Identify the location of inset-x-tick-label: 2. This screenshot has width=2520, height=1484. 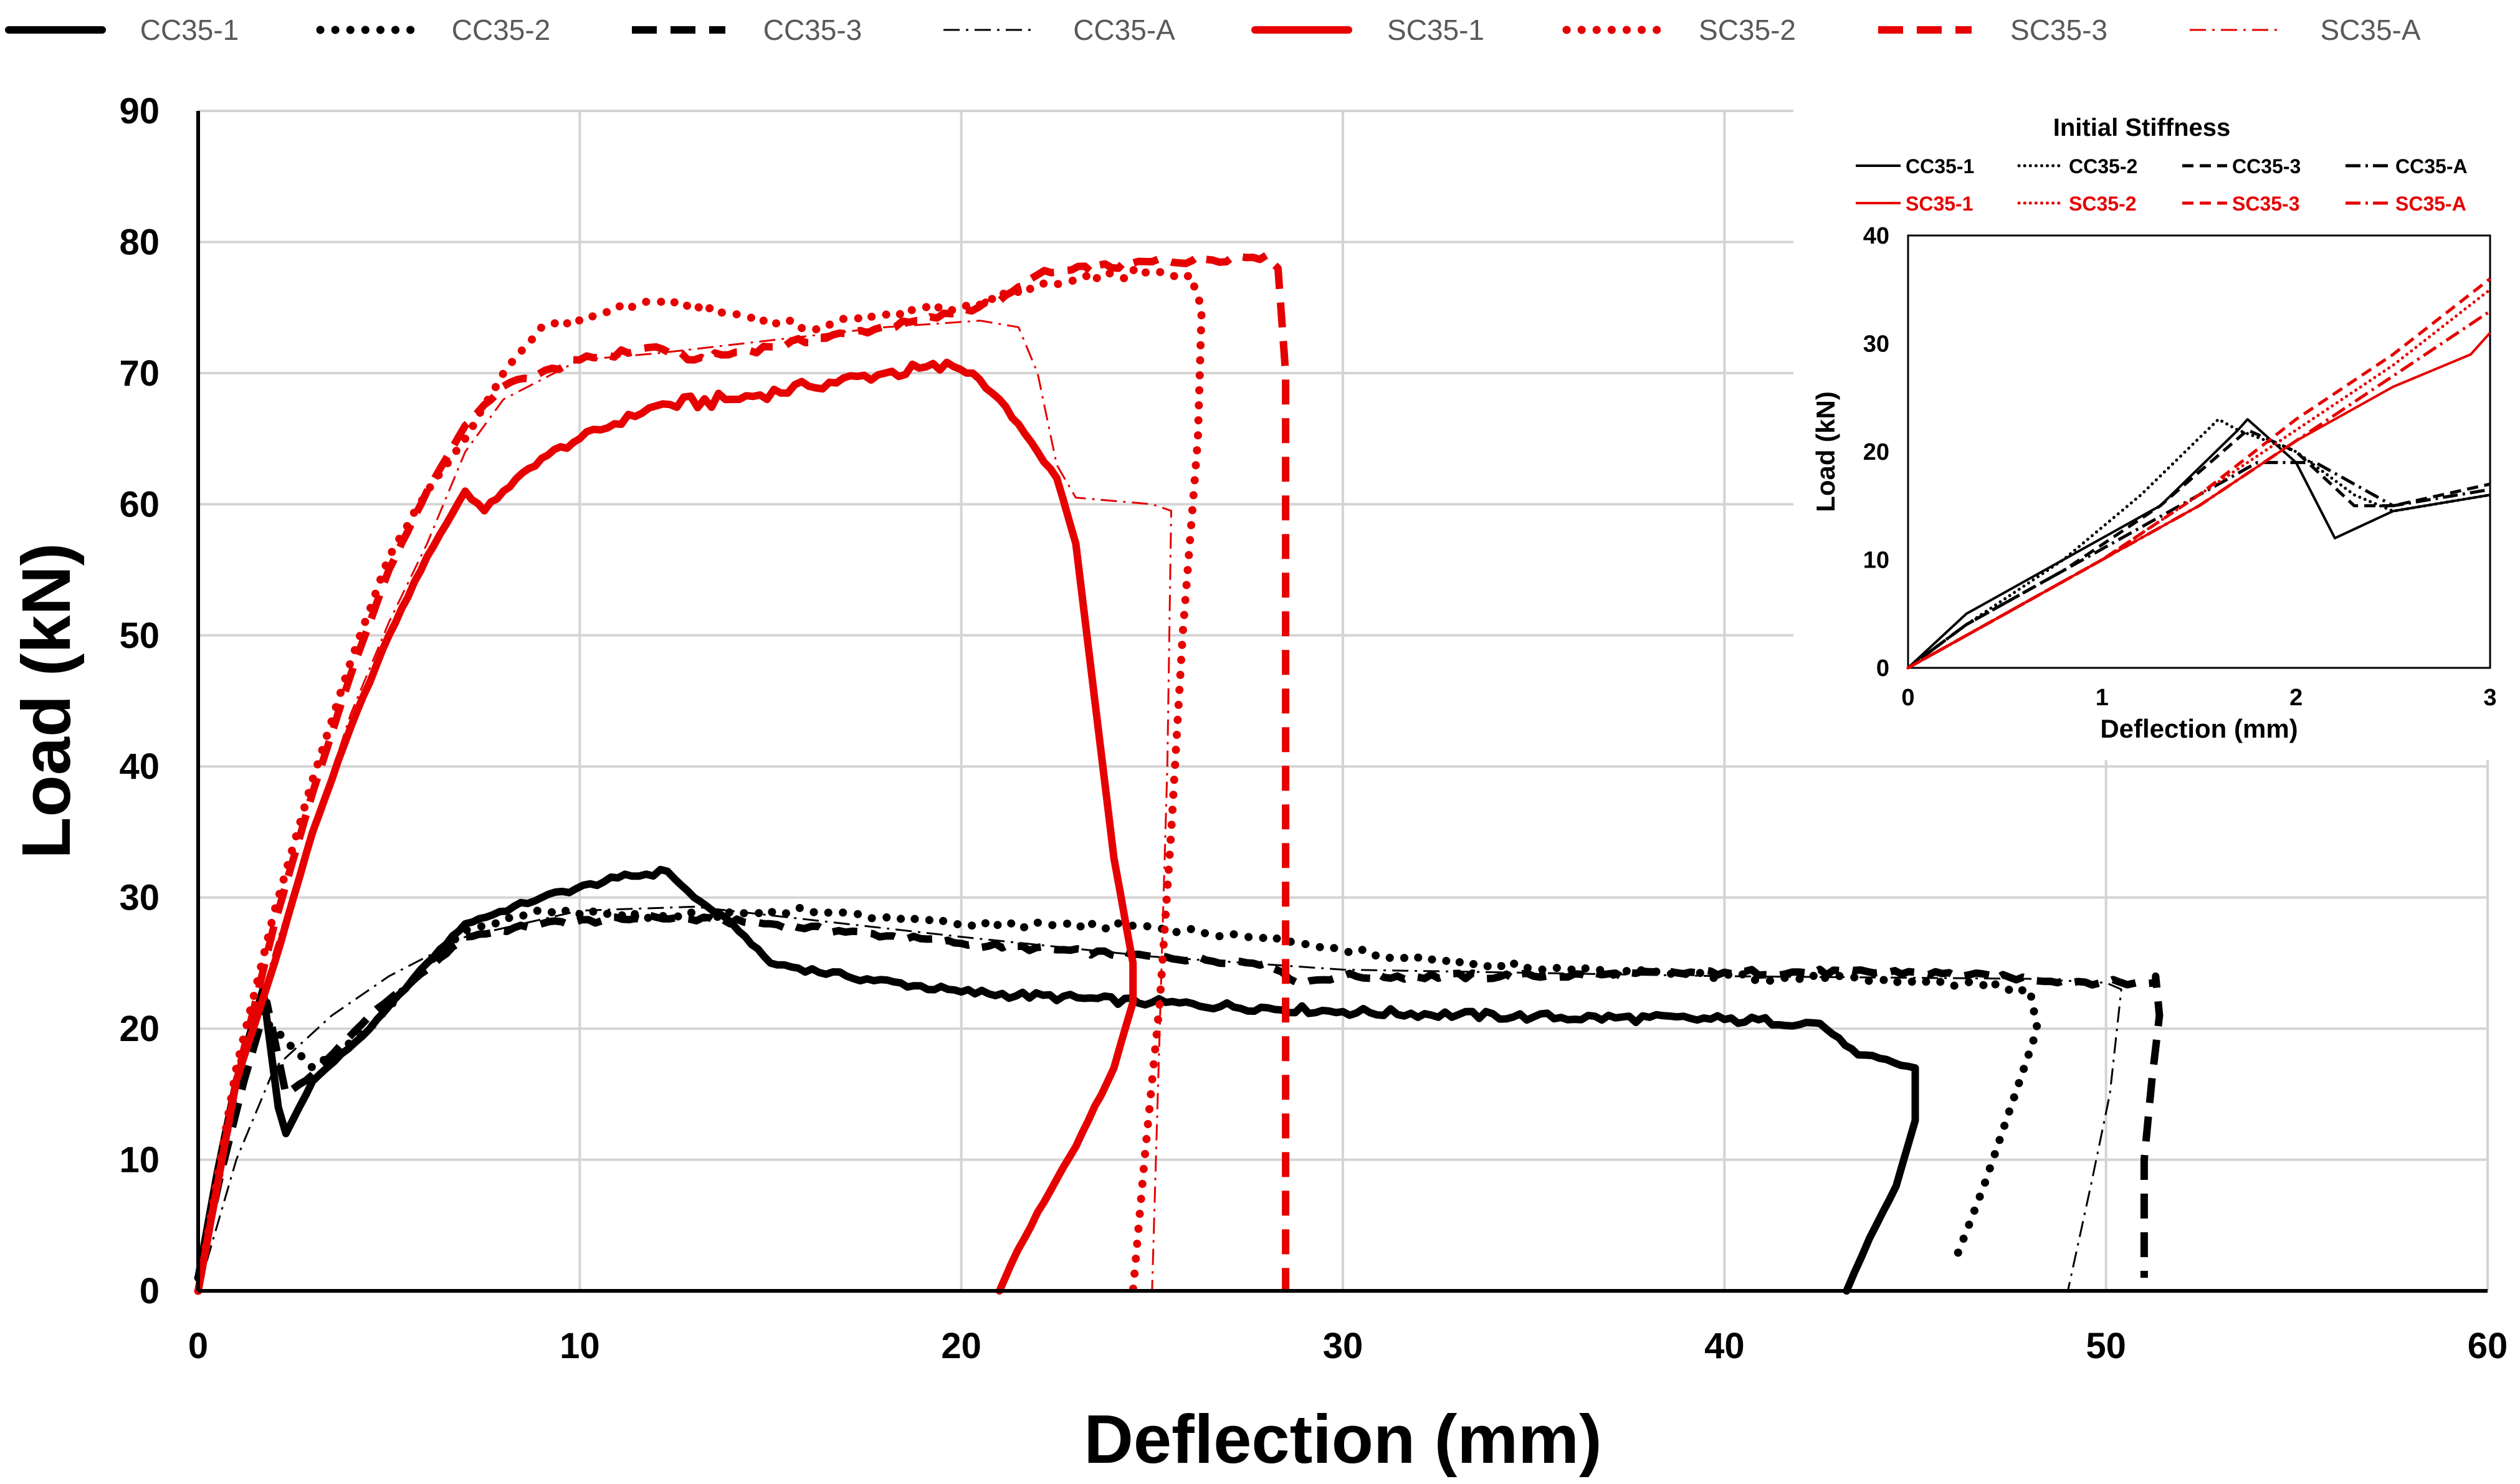
(2296, 698).